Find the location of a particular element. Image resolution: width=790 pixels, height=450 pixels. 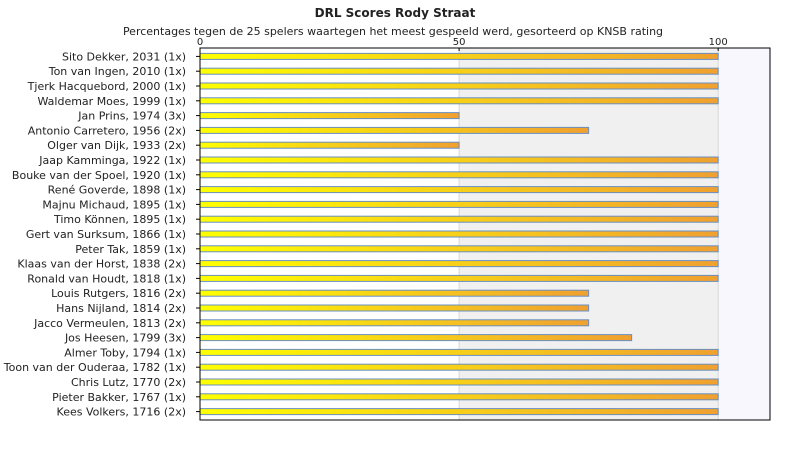

x-tick-label: 0 is located at coordinates (200, 42).